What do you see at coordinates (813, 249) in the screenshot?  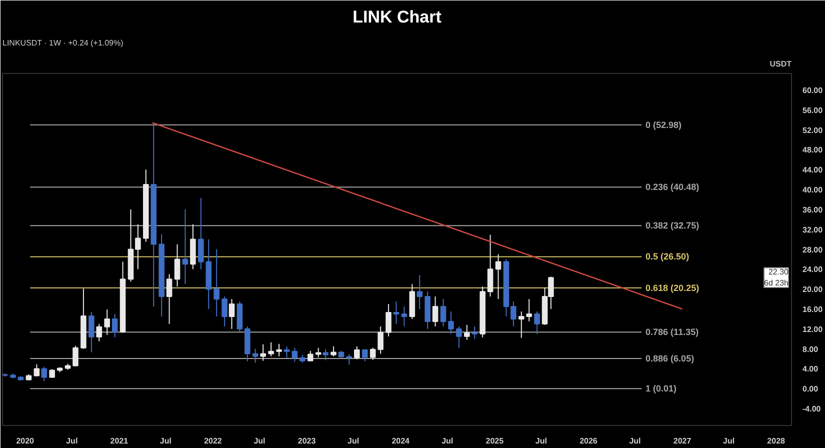 I see `y-tick-label: 28.00` at bounding box center [813, 249].